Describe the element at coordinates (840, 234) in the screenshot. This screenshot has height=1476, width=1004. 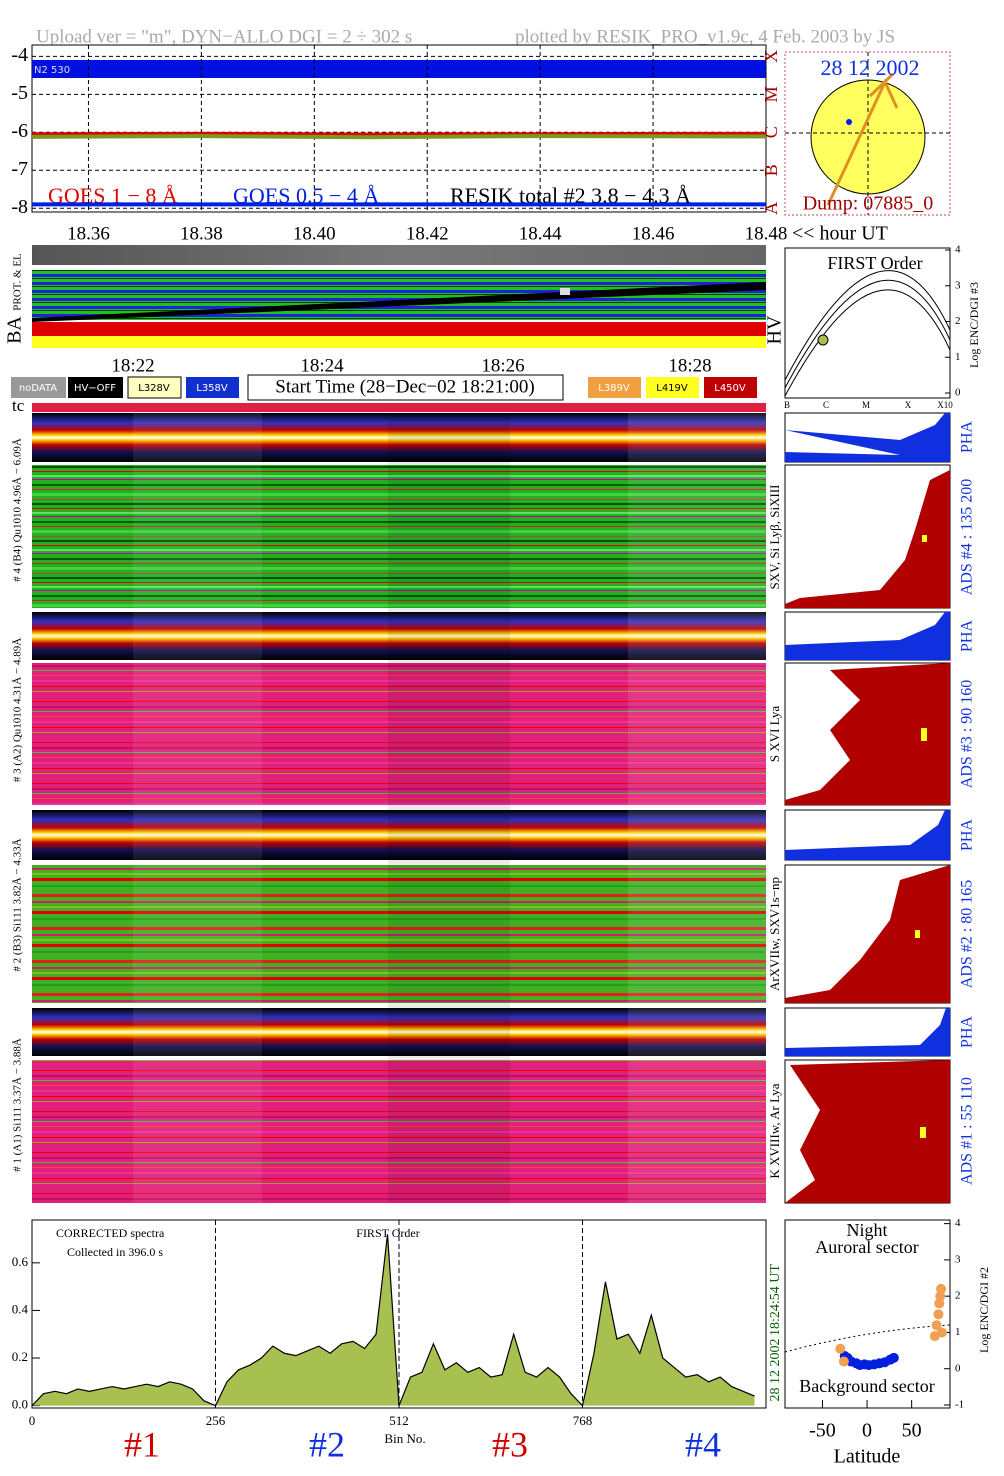
I see `x-unit: << hour UT` at that location.